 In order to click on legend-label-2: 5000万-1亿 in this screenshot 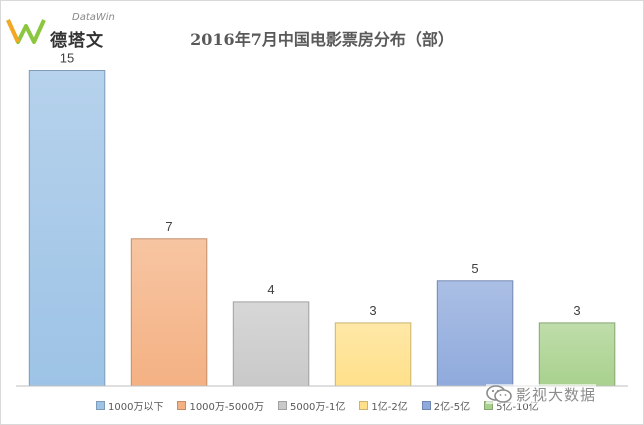, I will do `click(317, 407)`.